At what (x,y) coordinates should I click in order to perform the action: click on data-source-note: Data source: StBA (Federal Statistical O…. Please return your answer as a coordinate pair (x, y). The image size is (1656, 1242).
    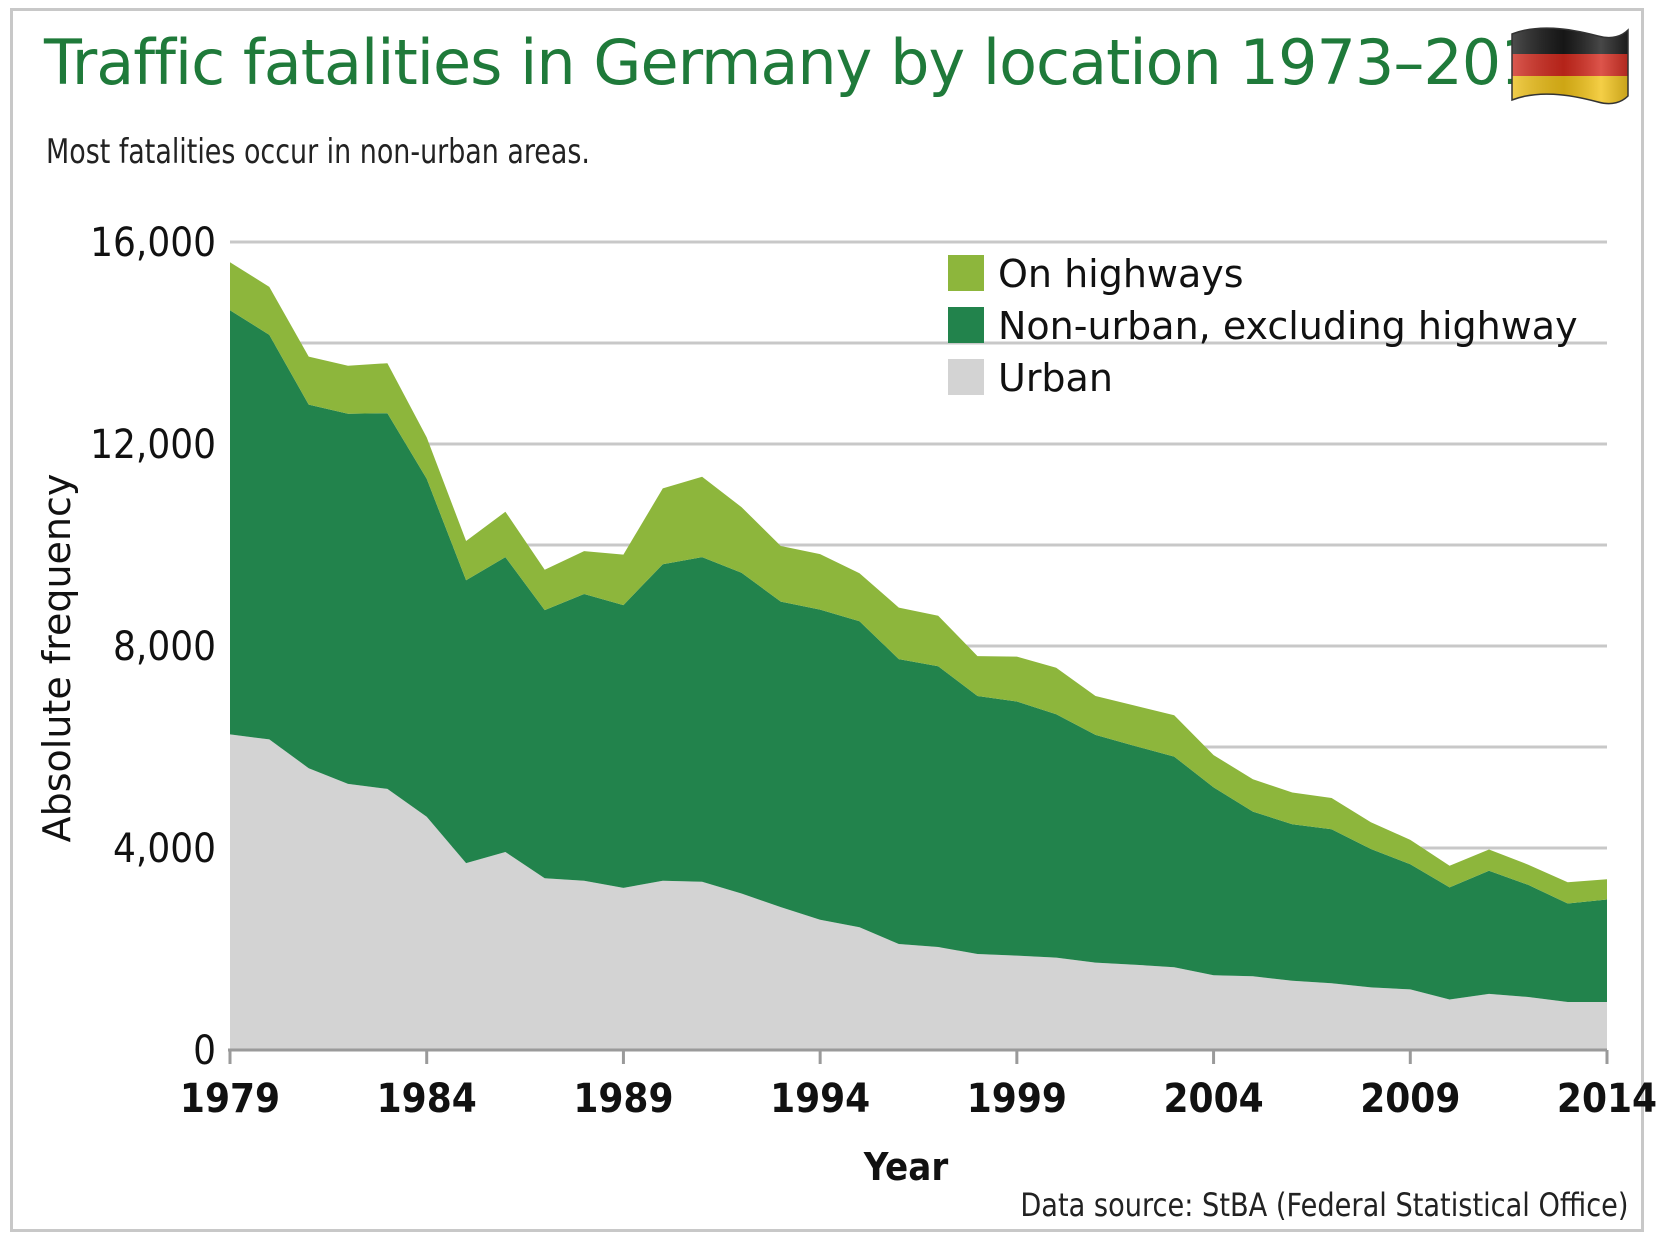
    Looking at the image, I should click on (1323, 1205).